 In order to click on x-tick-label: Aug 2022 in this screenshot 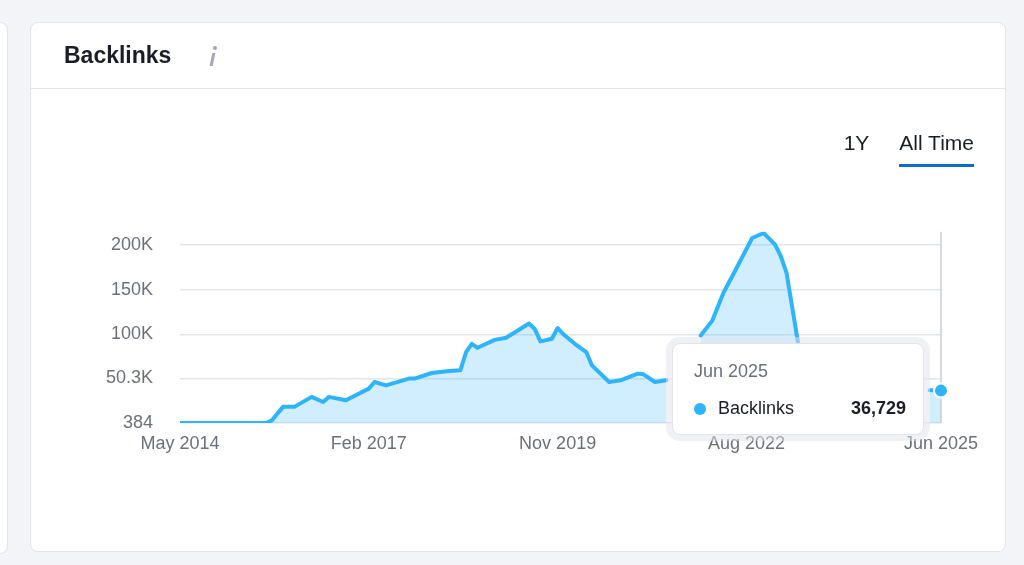, I will do `click(746, 442)`.